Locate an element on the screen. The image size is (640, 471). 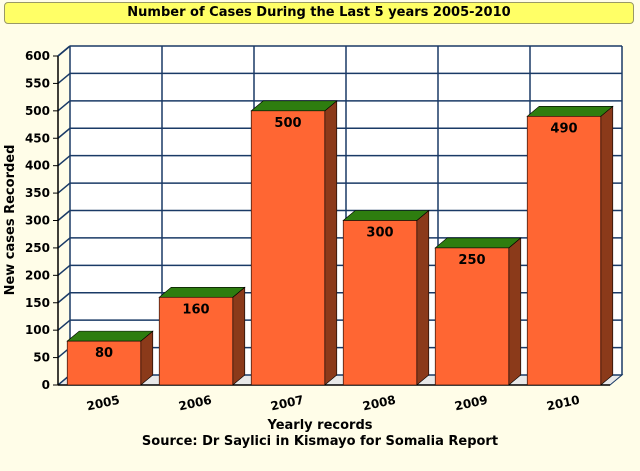
y-tick-label: 550 is located at coordinates (37, 83).